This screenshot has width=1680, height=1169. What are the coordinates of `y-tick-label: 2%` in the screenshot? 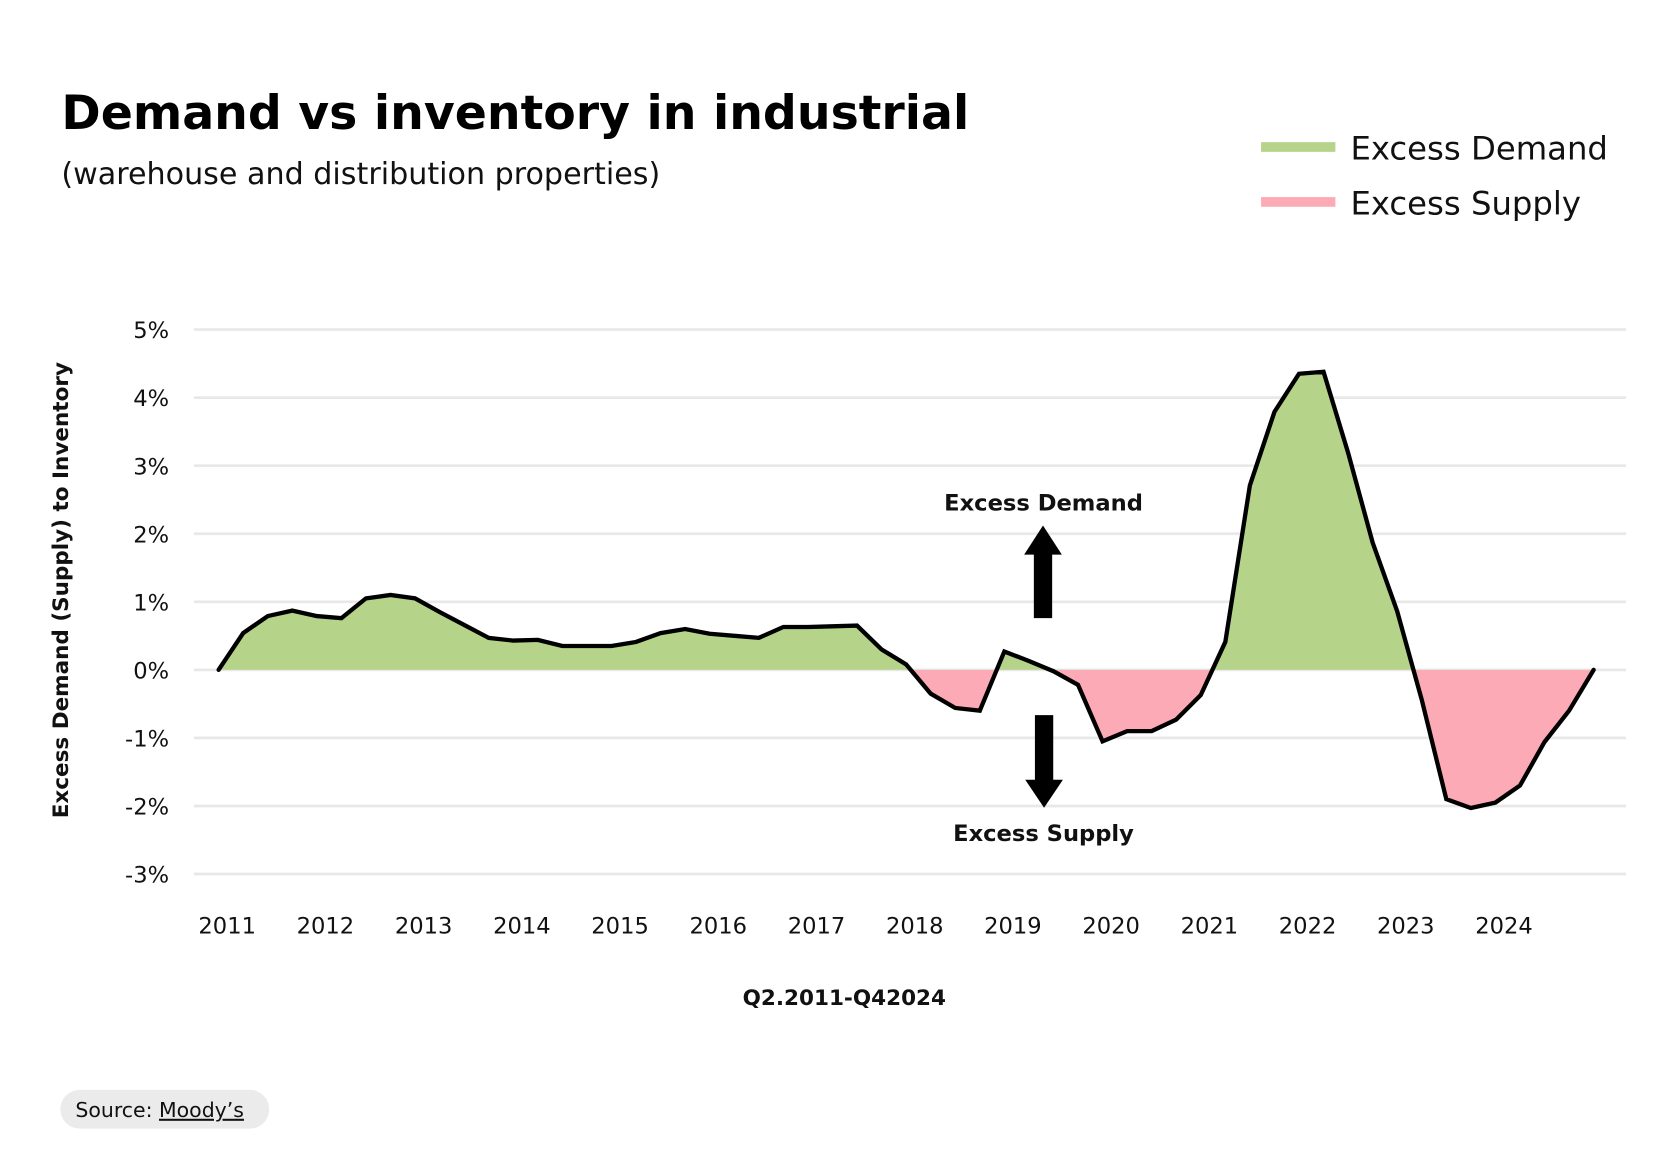 It's located at (151, 535).